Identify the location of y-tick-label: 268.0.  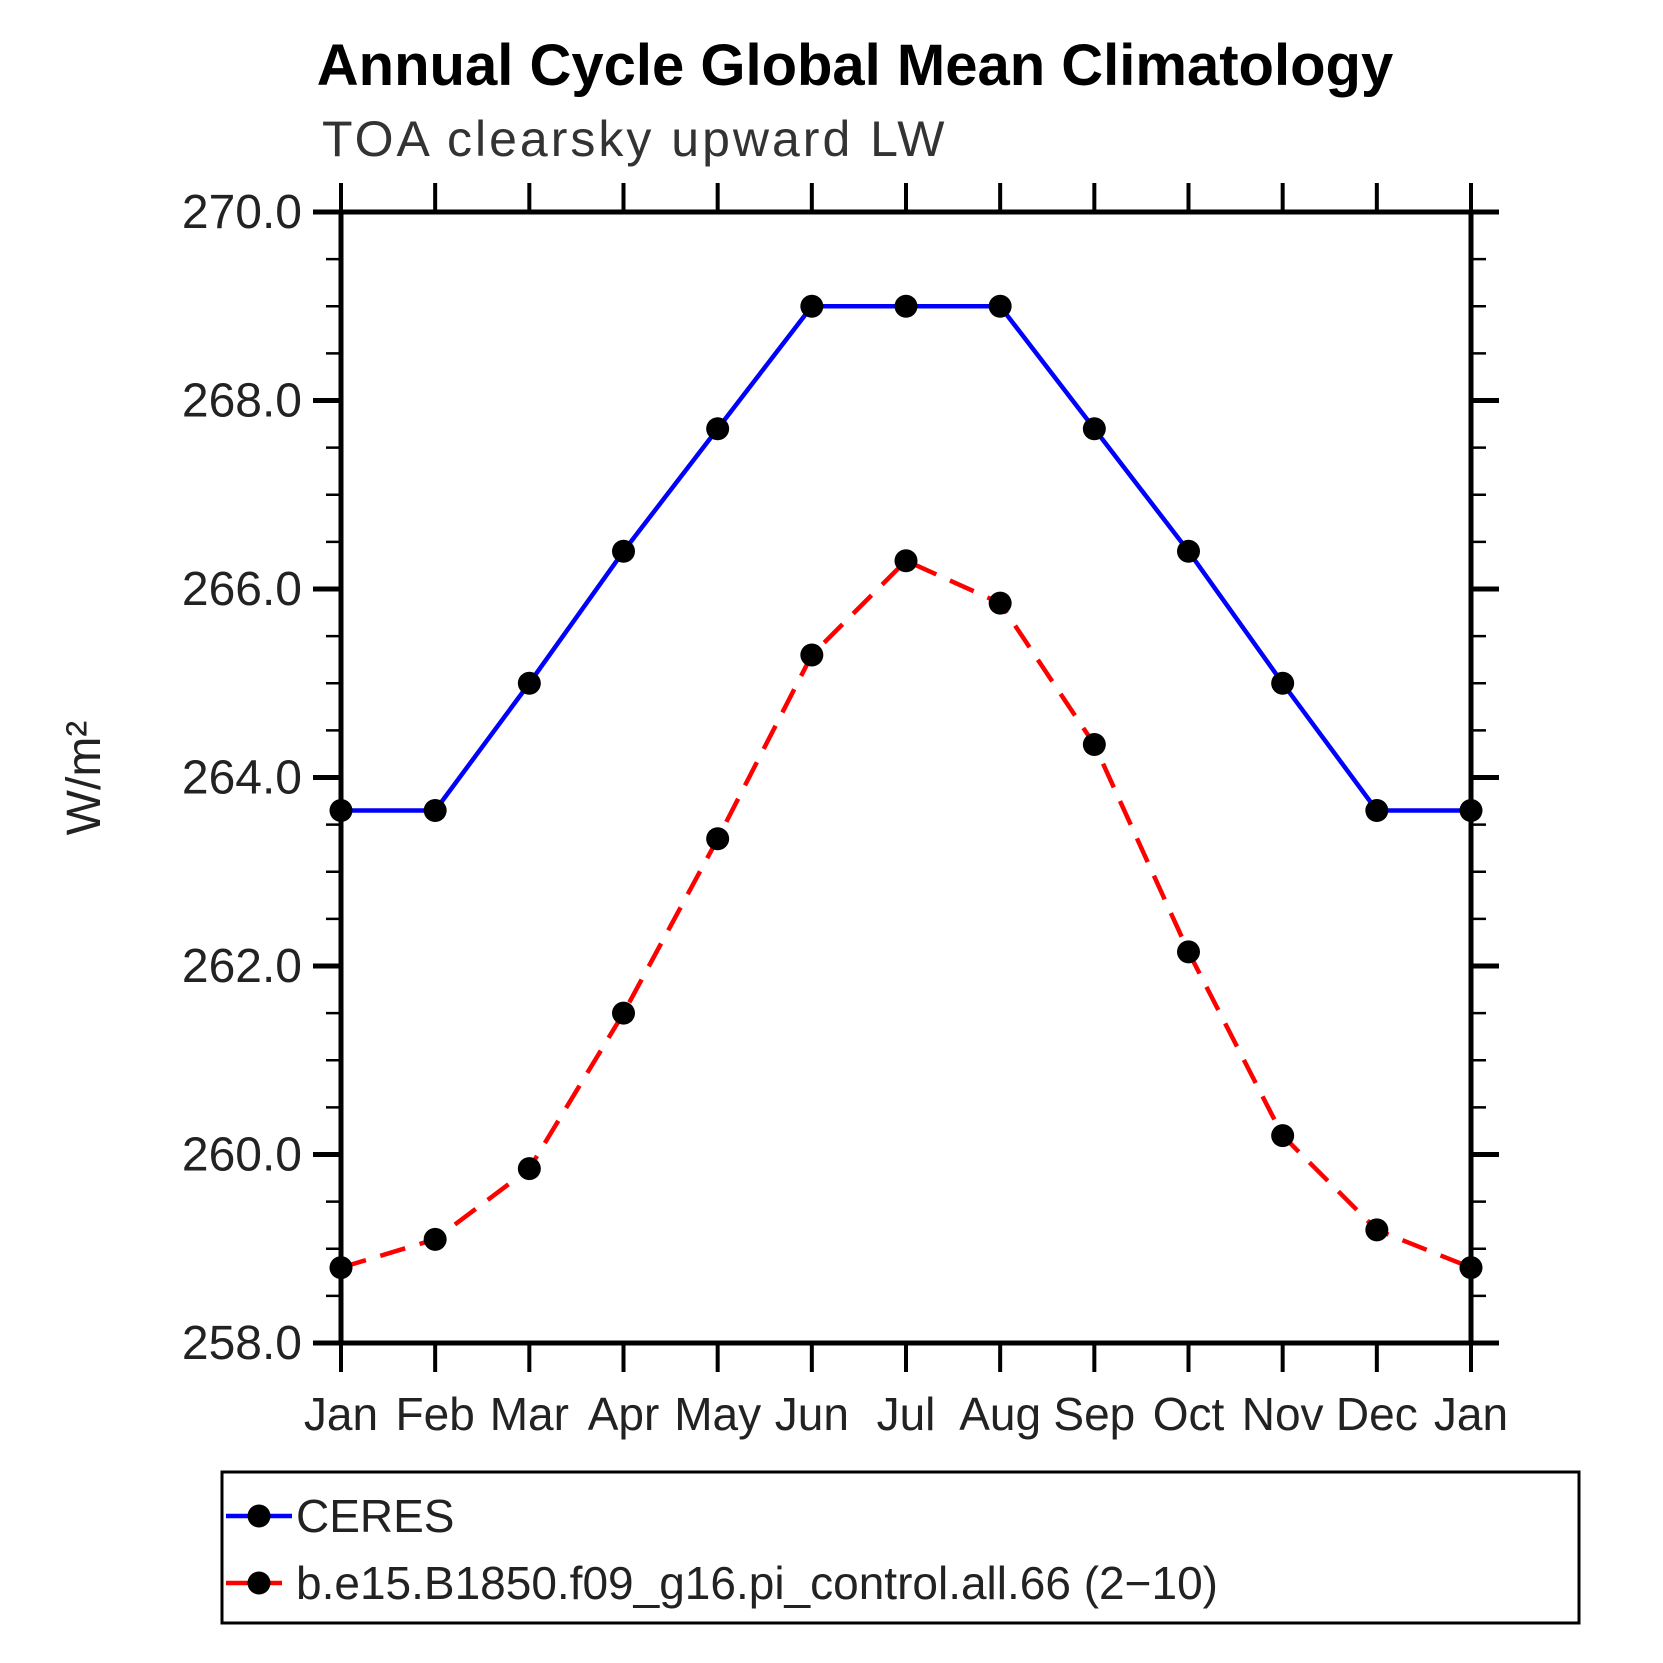
(242, 401).